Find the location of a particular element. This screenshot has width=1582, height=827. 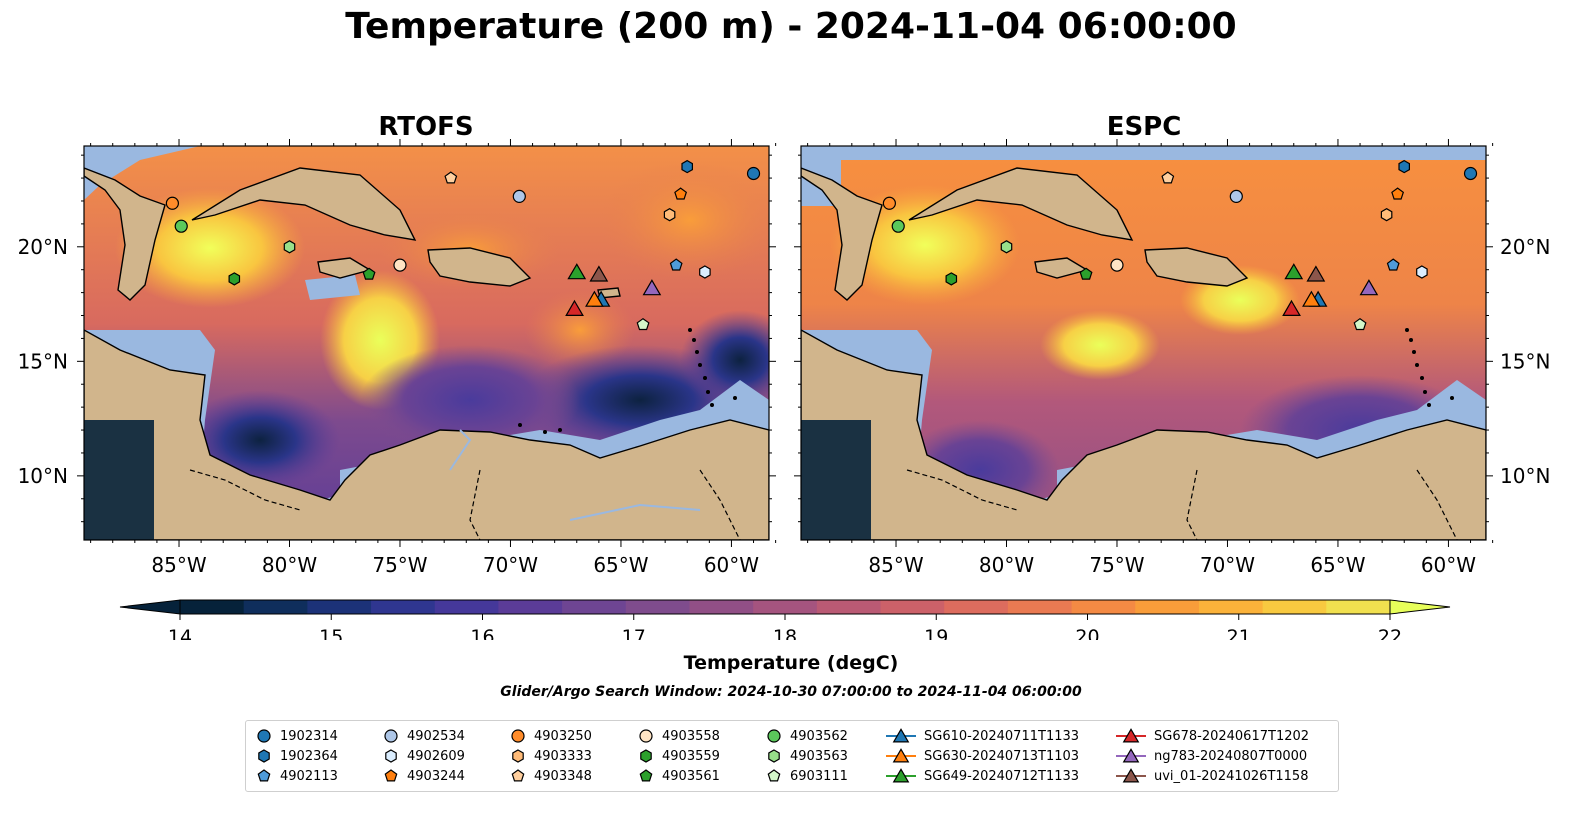

legend-label: 4903250 is located at coordinates (563, 736).